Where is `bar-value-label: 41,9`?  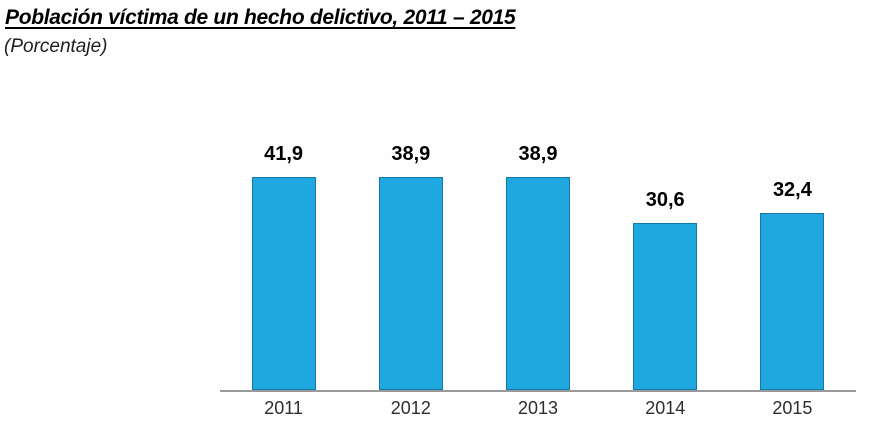
bar-value-label: 41,9 is located at coordinates (284, 154).